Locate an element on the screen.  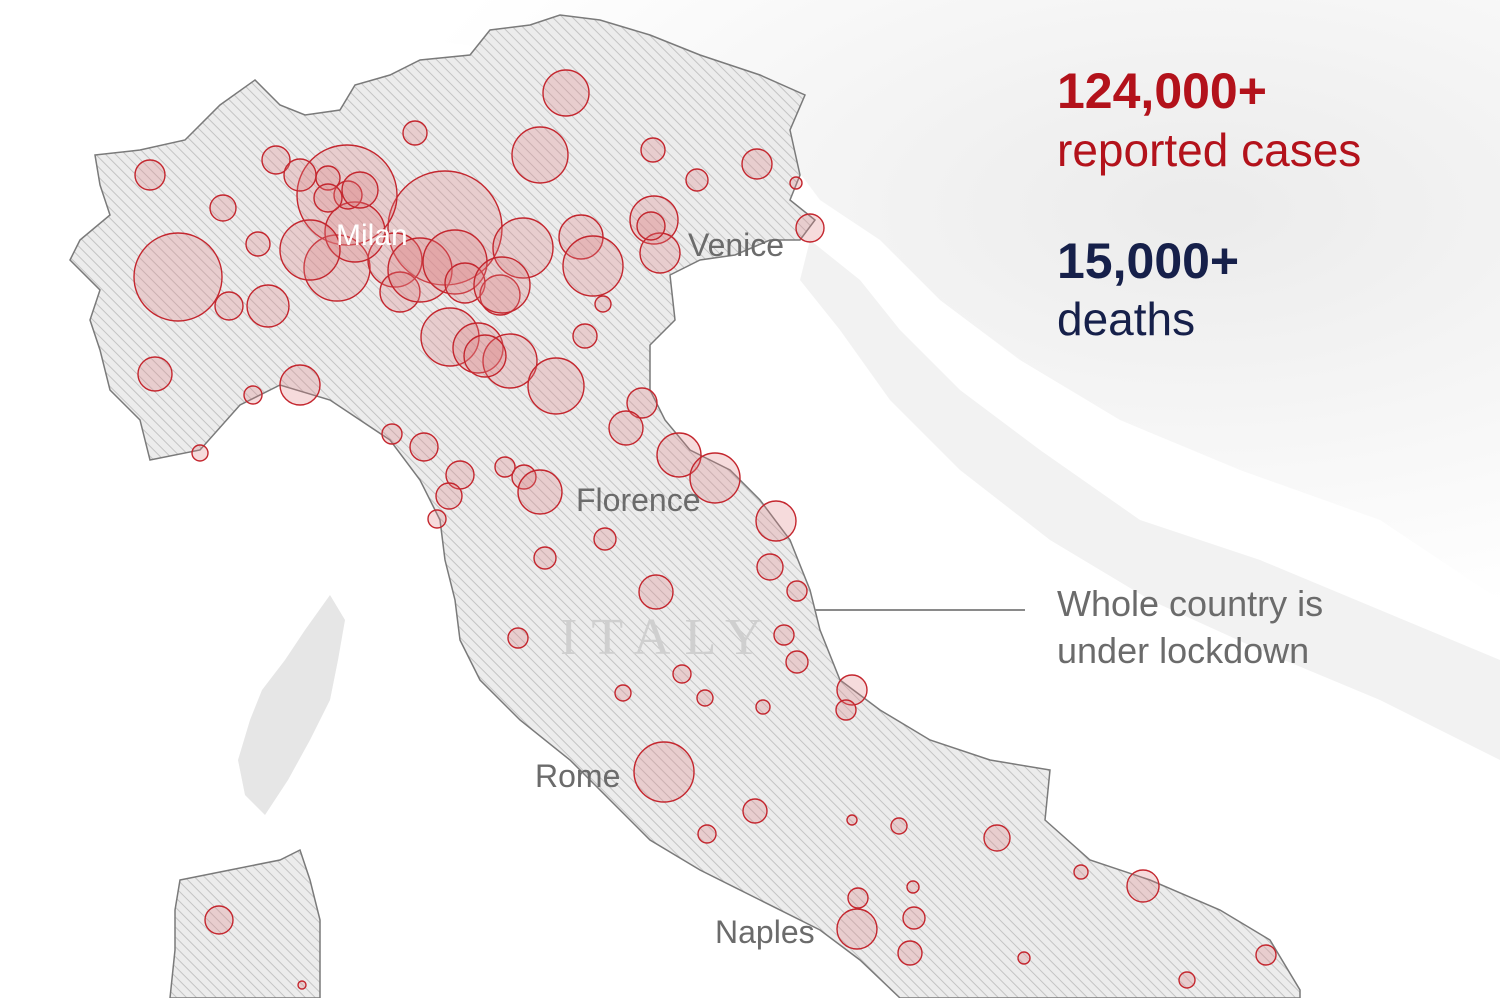
deaths-caption: deaths is located at coordinates (1126, 319).